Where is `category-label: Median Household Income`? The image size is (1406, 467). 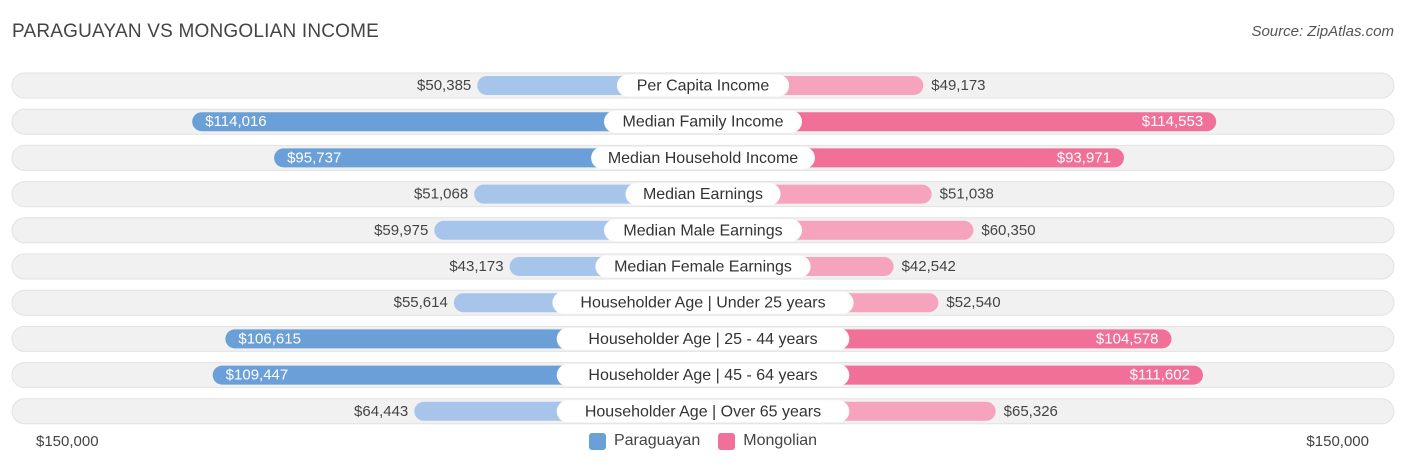 category-label: Median Household Income is located at coordinates (703, 158).